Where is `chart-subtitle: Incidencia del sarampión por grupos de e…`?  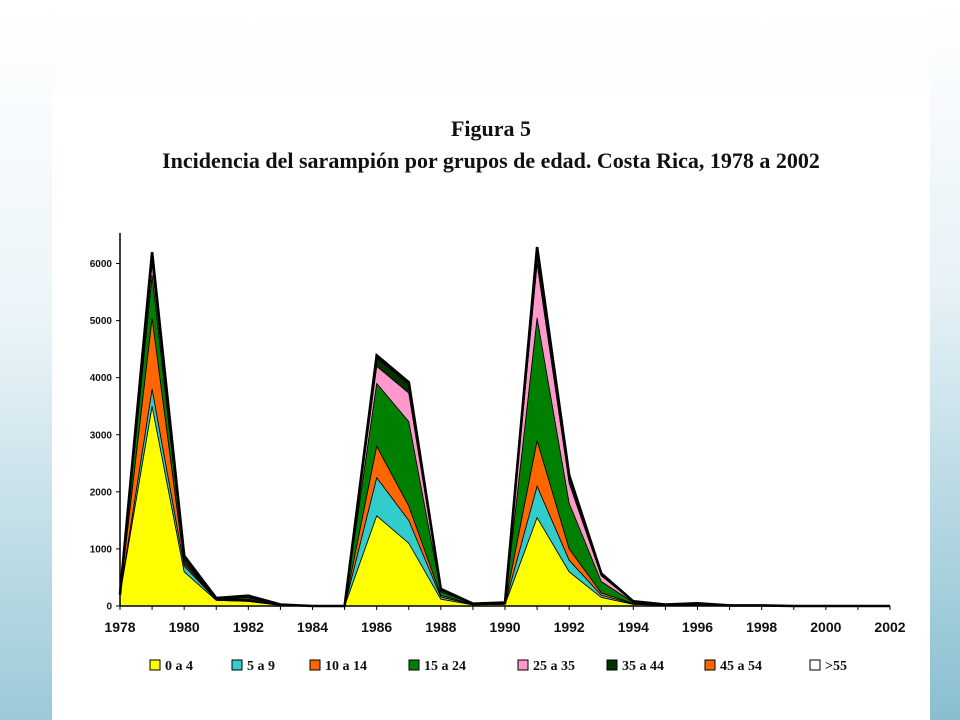 chart-subtitle: Incidencia del sarampión por grupos de e… is located at coordinates (491, 160).